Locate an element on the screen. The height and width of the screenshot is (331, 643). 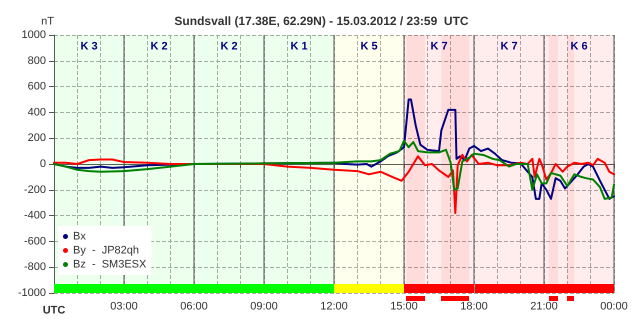
y-tick-label: 600 is located at coordinates (37, 86).